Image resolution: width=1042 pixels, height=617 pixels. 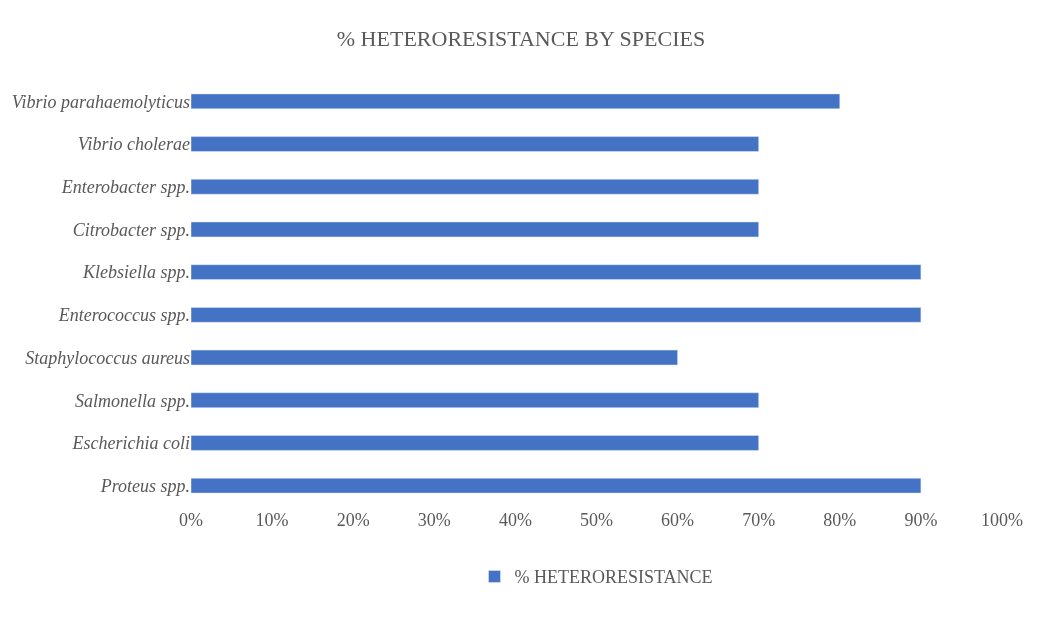 What do you see at coordinates (678, 520) in the screenshot?
I see `x-tick-label: 60%` at bounding box center [678, 520].